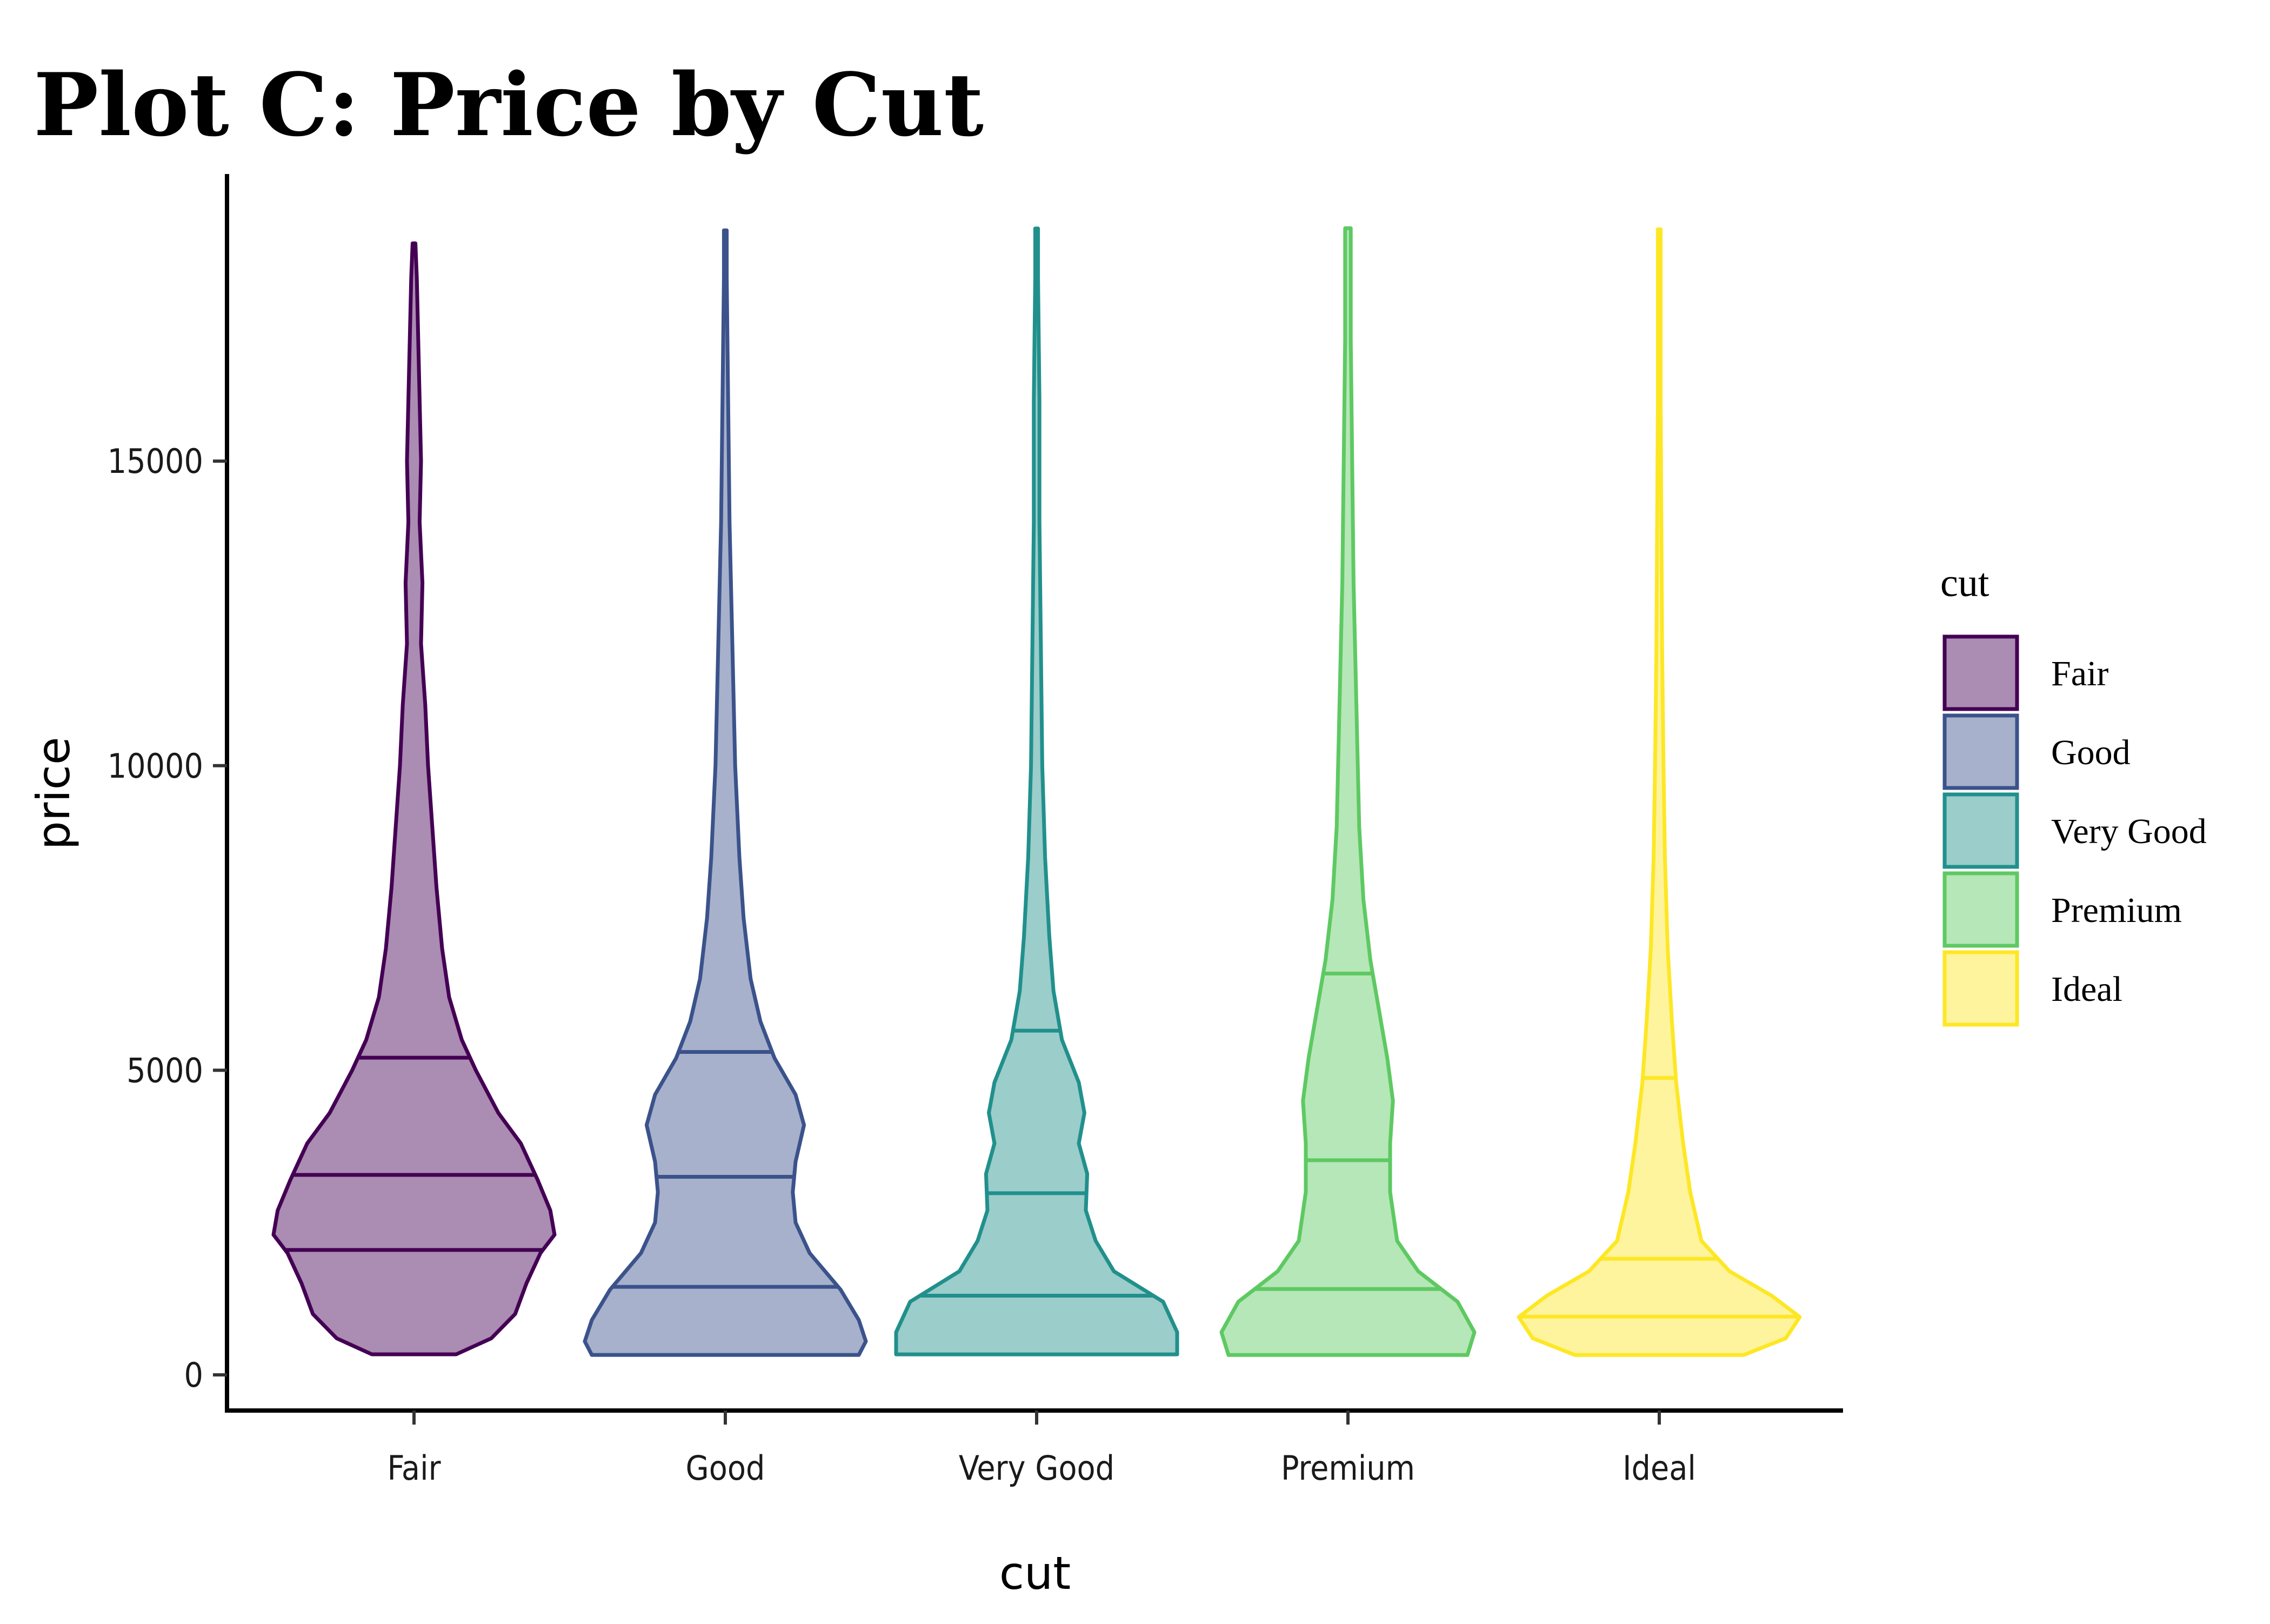  Describe the element at coordinates (414, 1468) in the screenshot. I see `x-tick-label: Fair` at that location.